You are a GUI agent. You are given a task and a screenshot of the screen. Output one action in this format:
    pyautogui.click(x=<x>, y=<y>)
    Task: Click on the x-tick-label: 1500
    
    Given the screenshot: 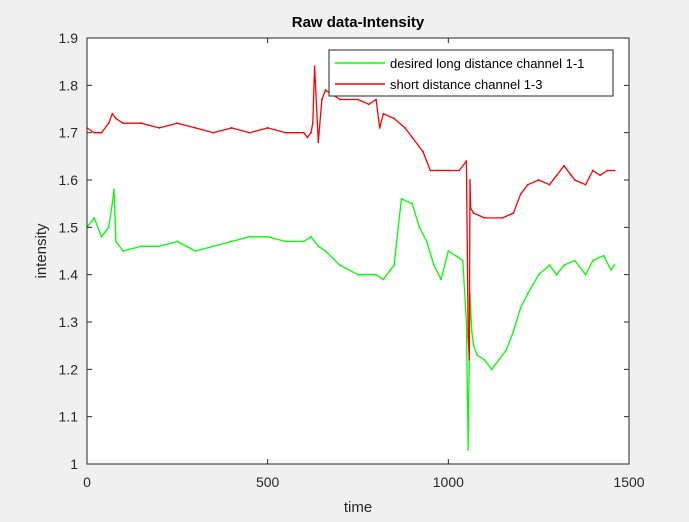 What is the action you would take?
    pyautogui.click(x=628, y=482)
    